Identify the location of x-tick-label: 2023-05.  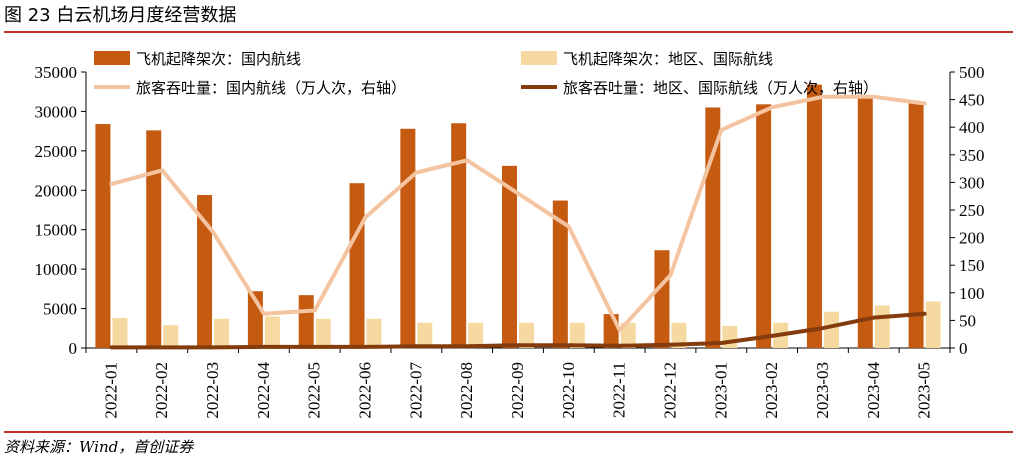
(924, 390).